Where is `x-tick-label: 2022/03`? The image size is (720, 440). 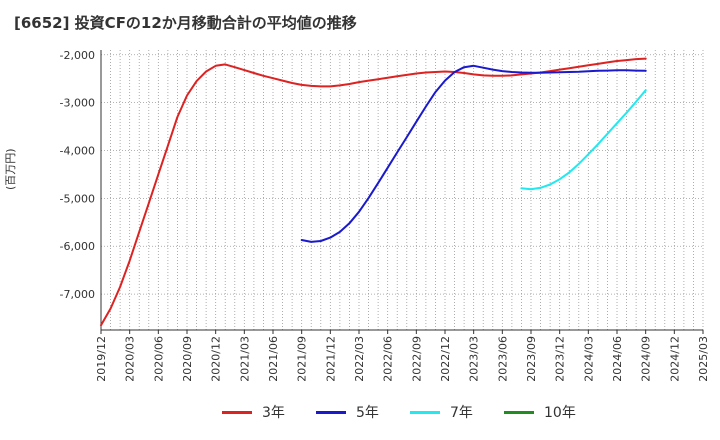
x-tick-label: 2022/03 is located at coordinates (359, 359).